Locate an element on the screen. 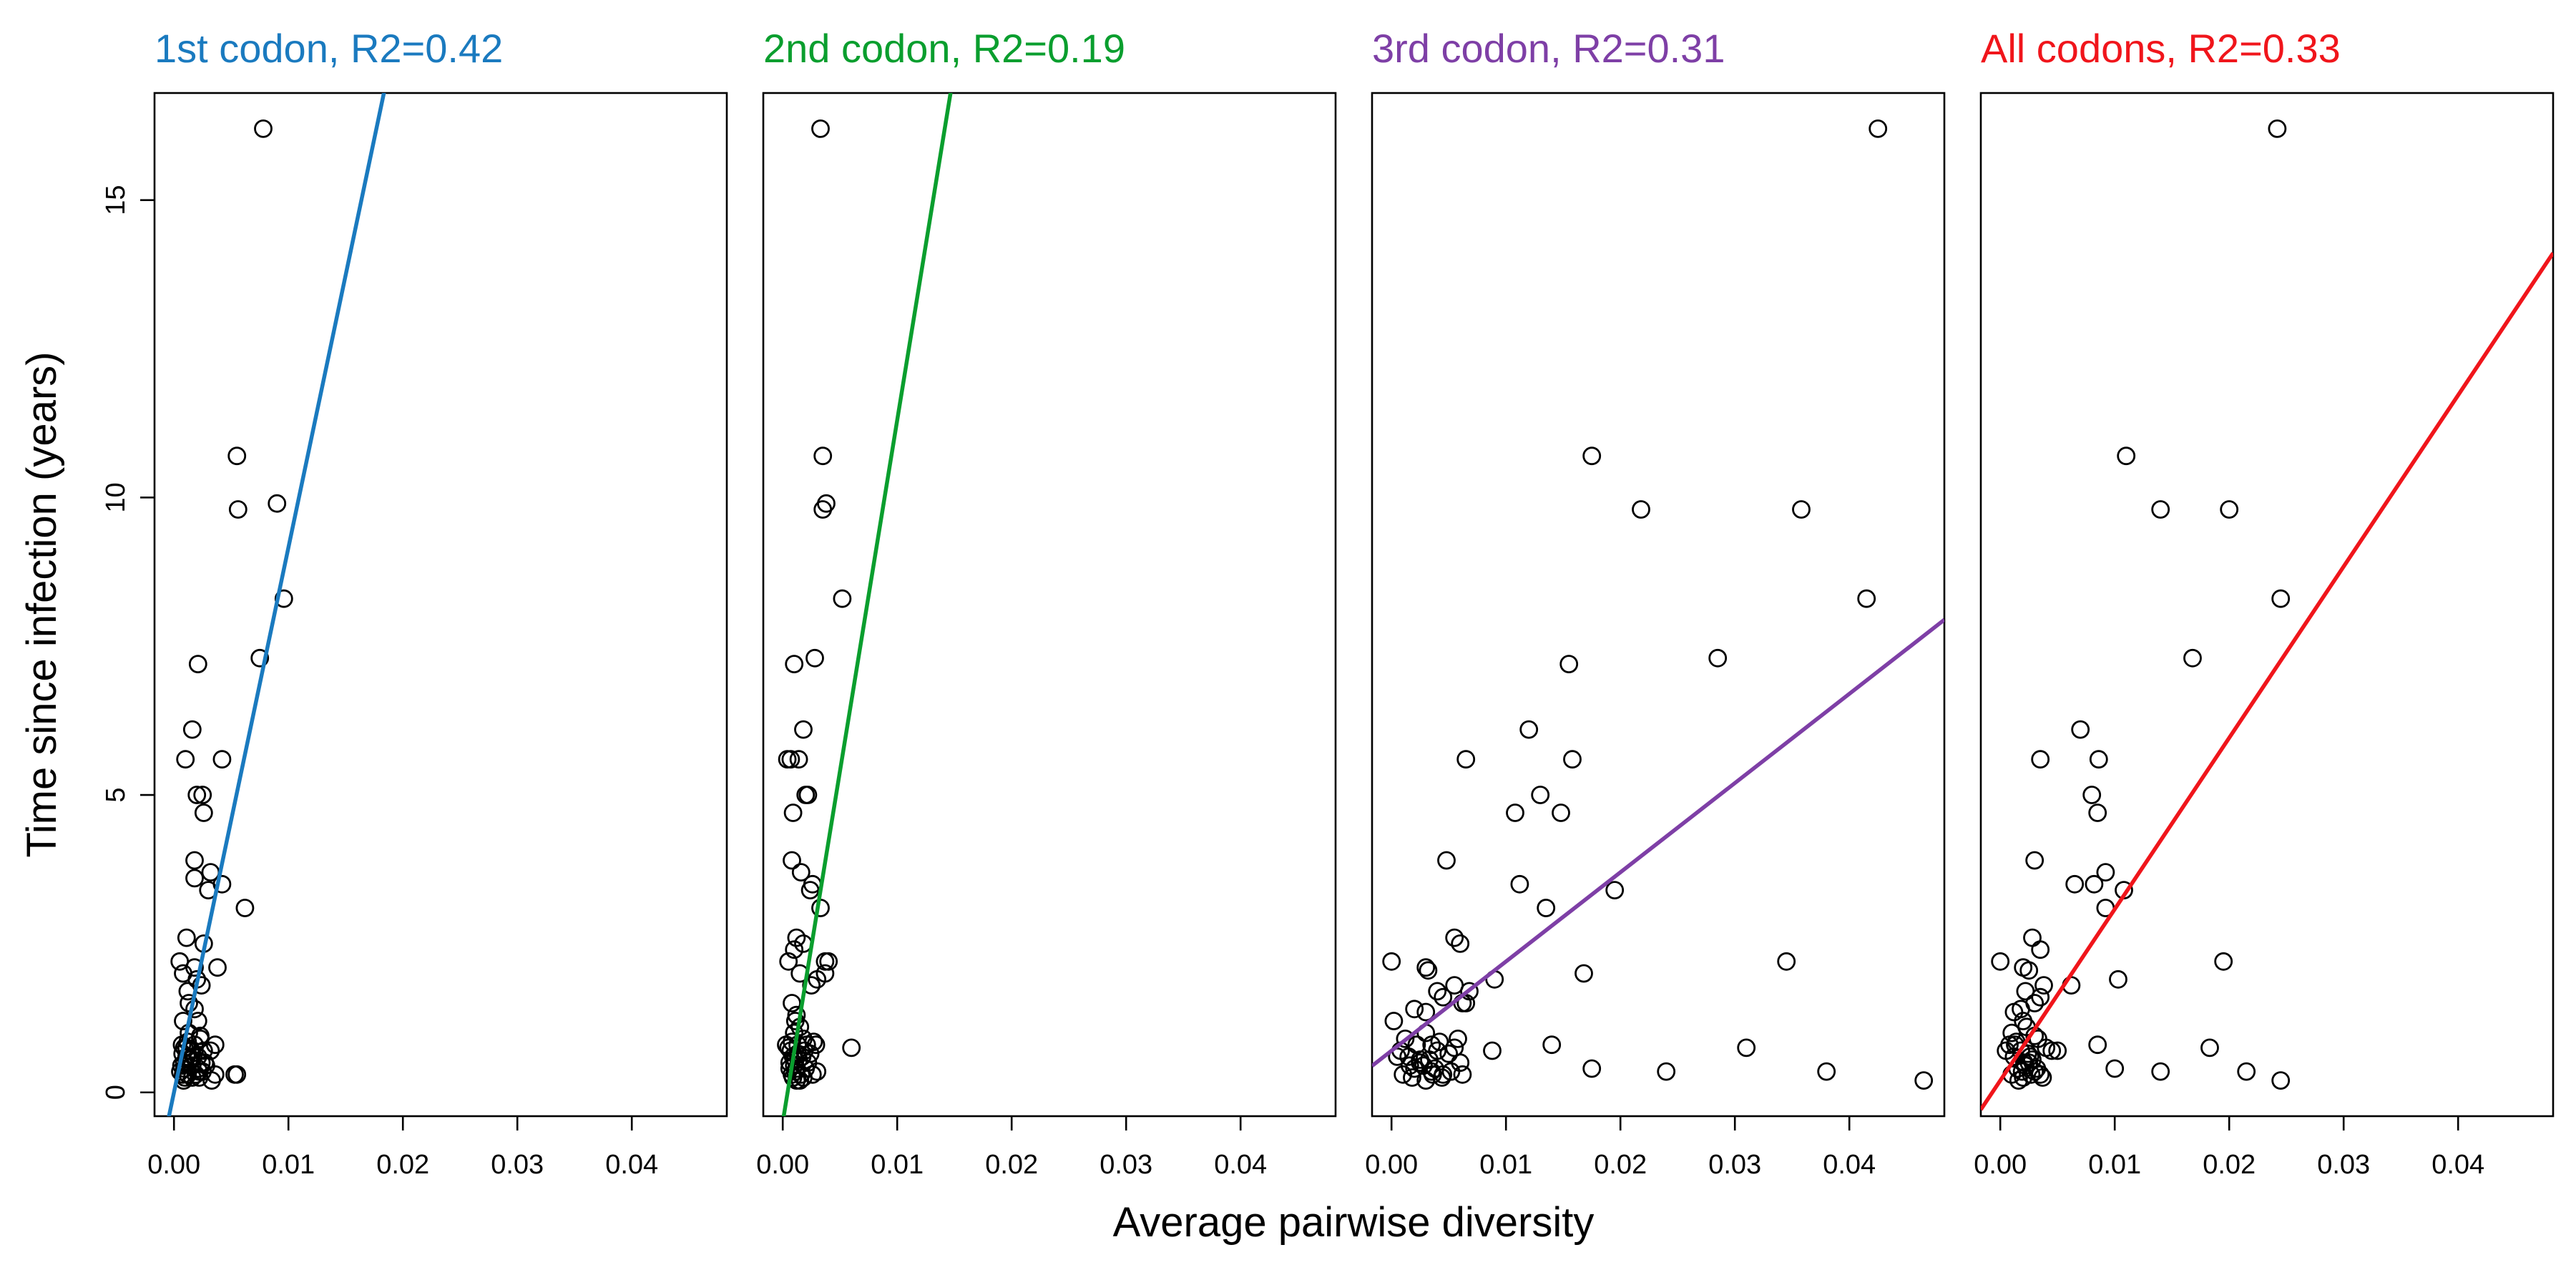  regression-line-codon3 is located at coordinates (1658, 843).